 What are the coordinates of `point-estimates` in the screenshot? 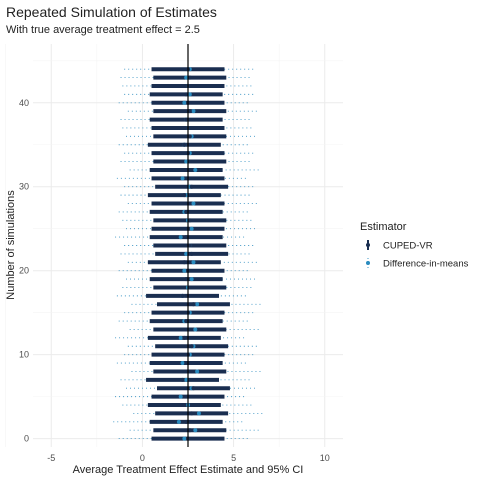 It's located at (188, 254).